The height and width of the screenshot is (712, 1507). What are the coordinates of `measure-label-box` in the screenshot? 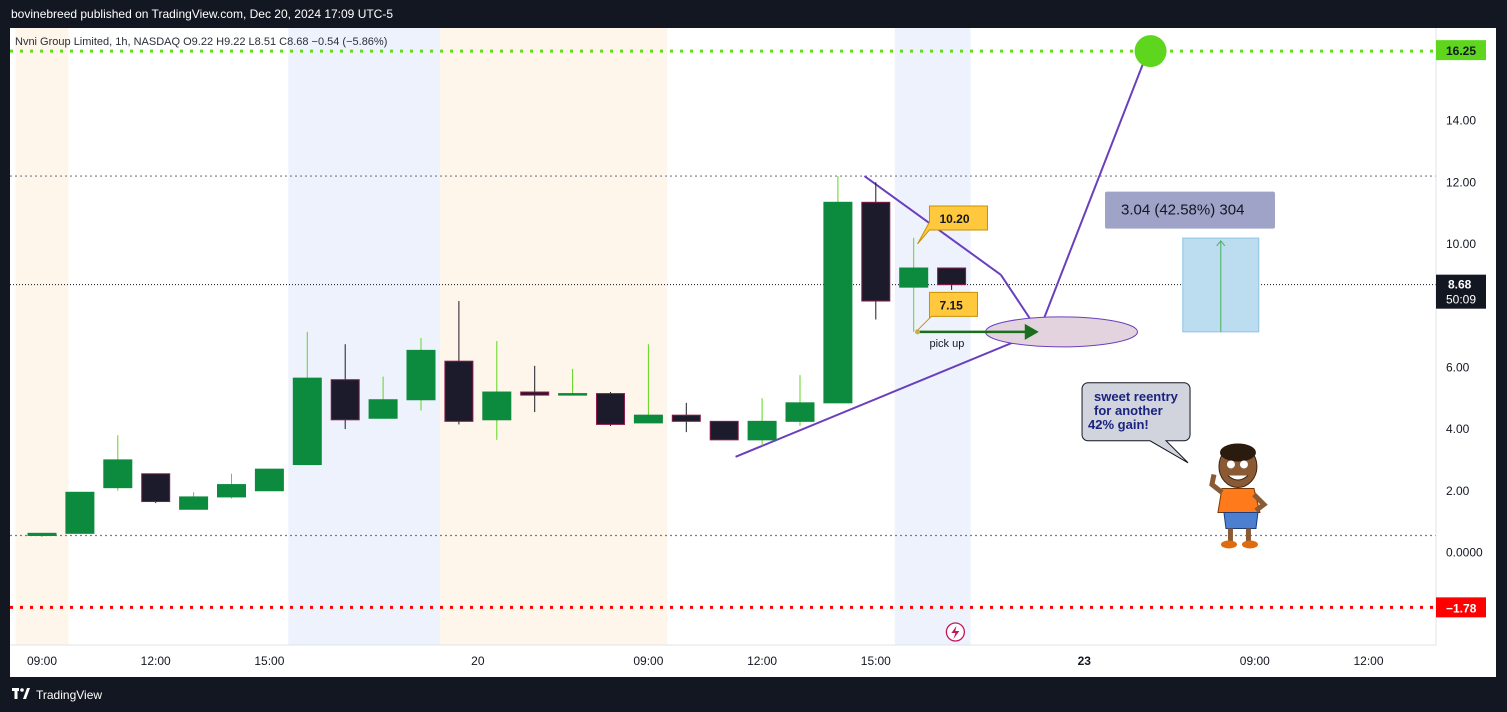 It's located at (1189, 210).